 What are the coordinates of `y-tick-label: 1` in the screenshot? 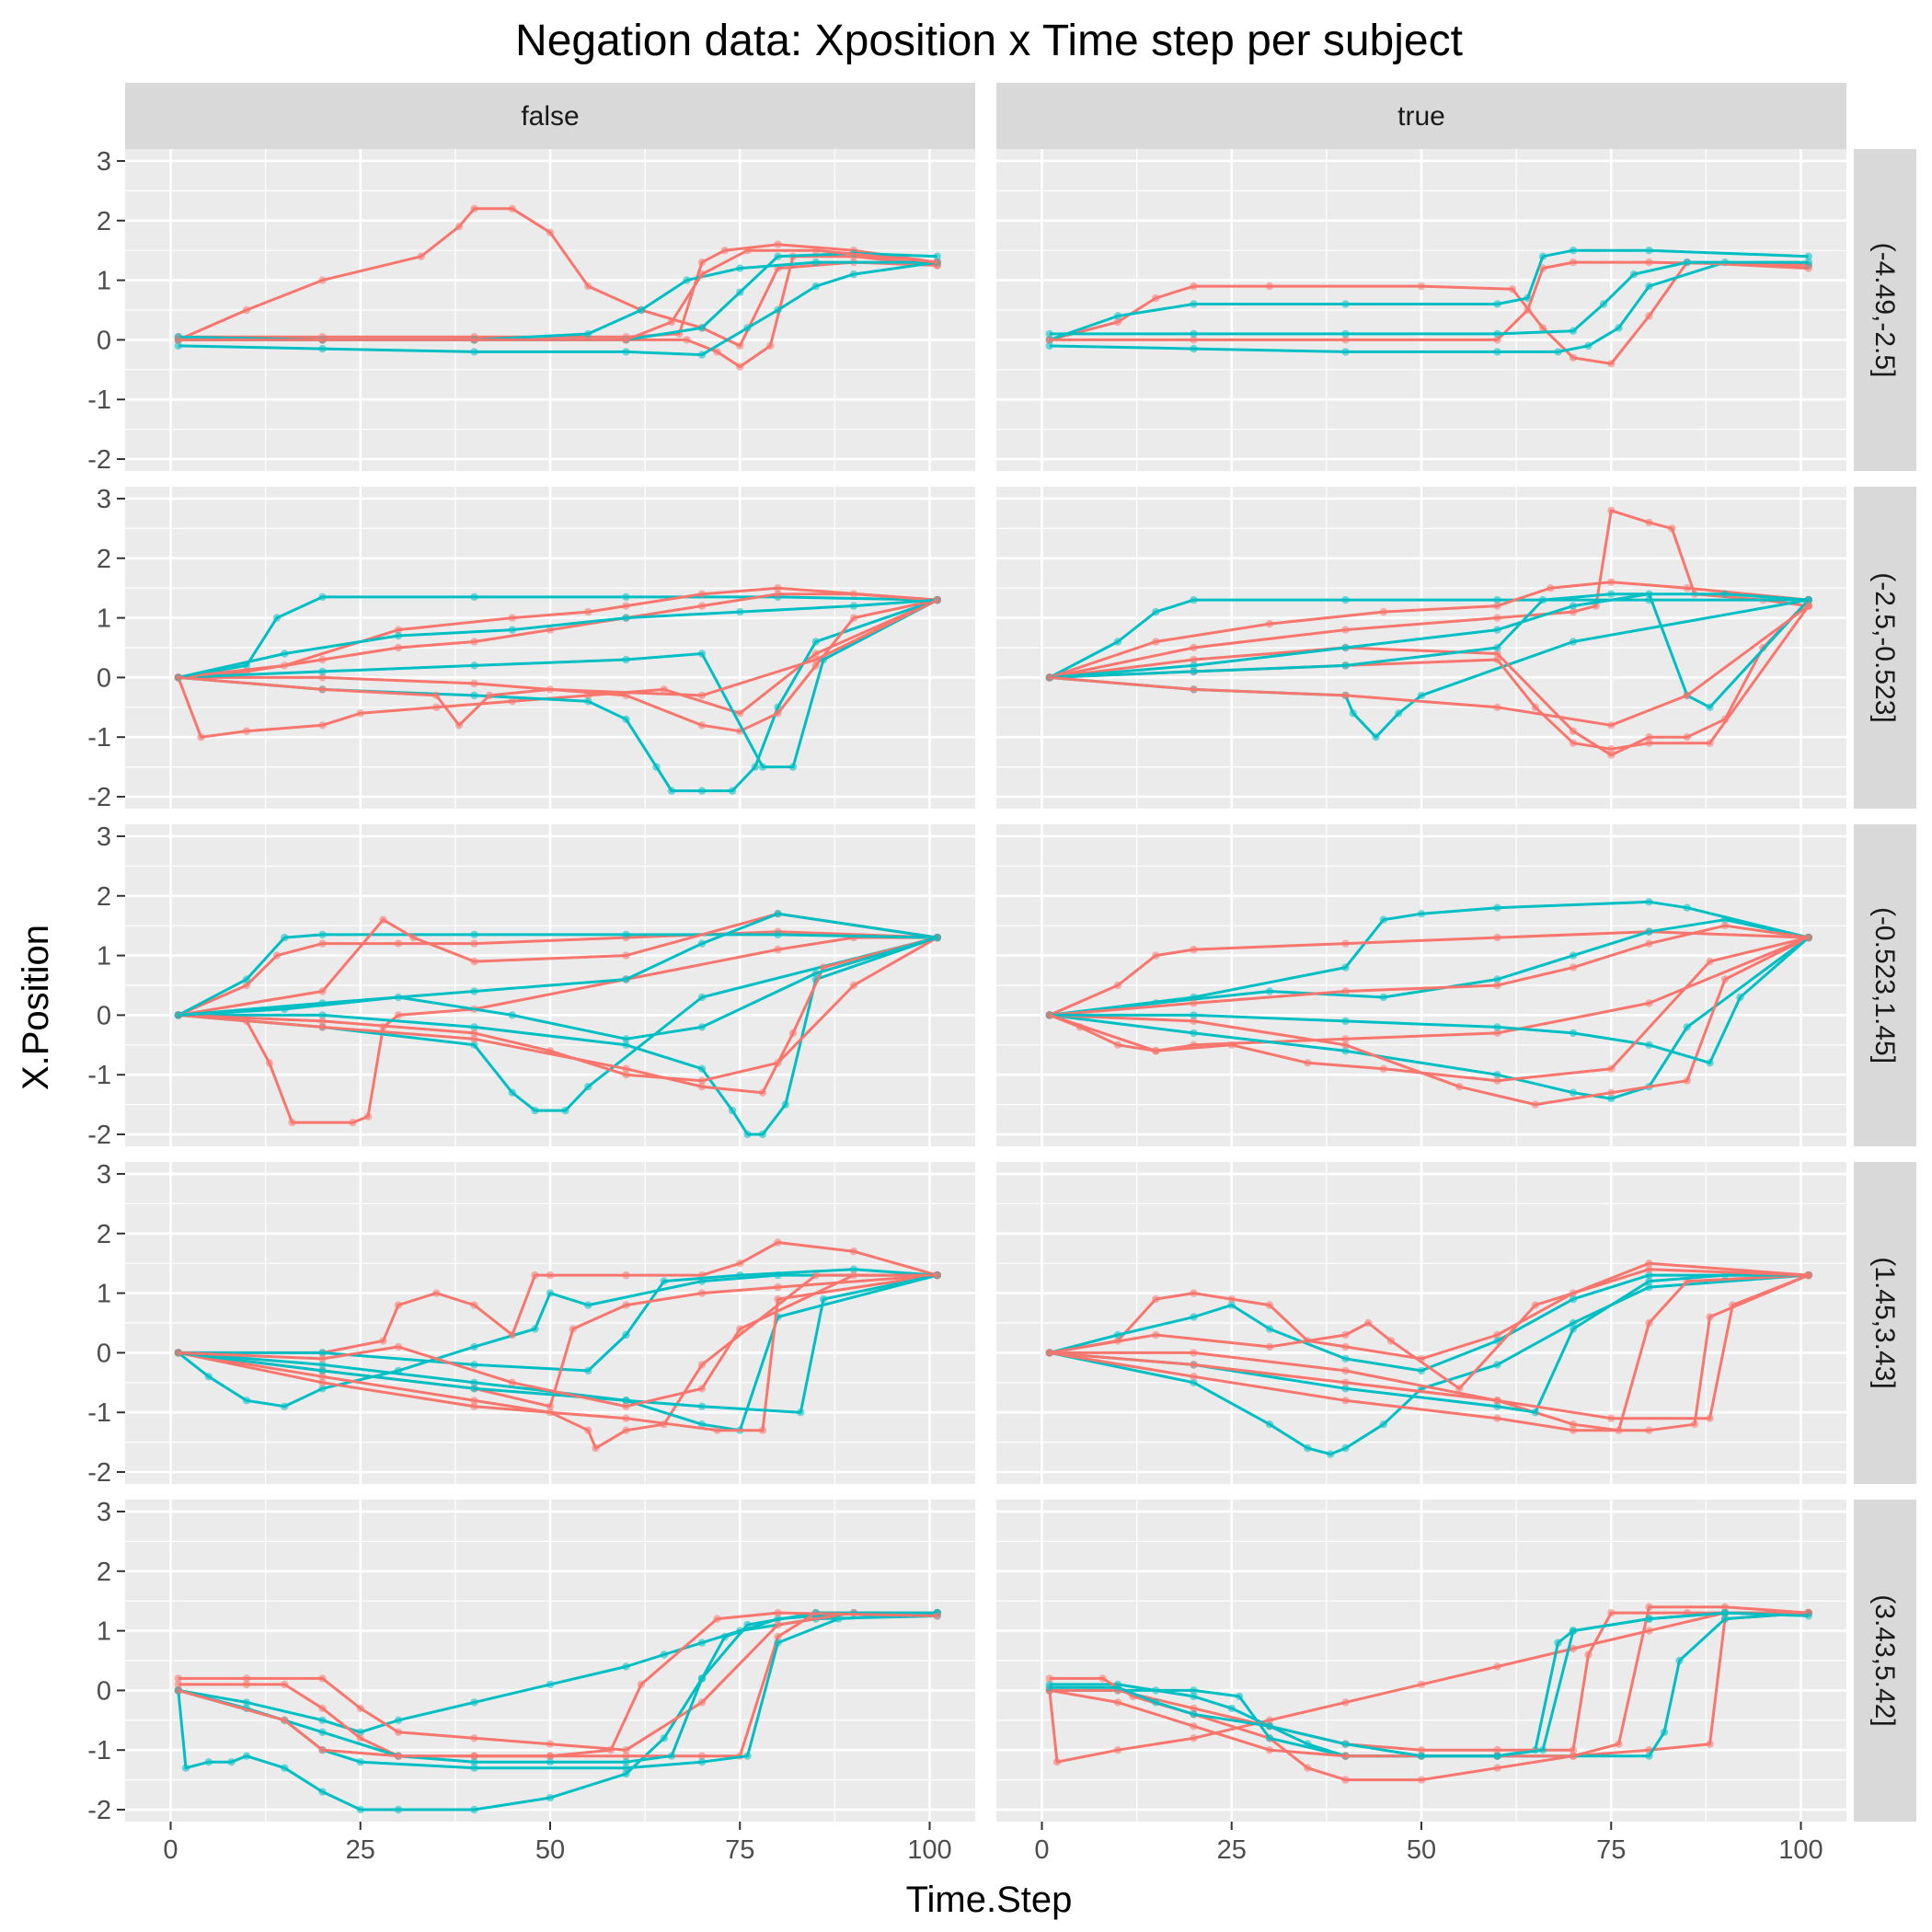 It's located at (104, 619).